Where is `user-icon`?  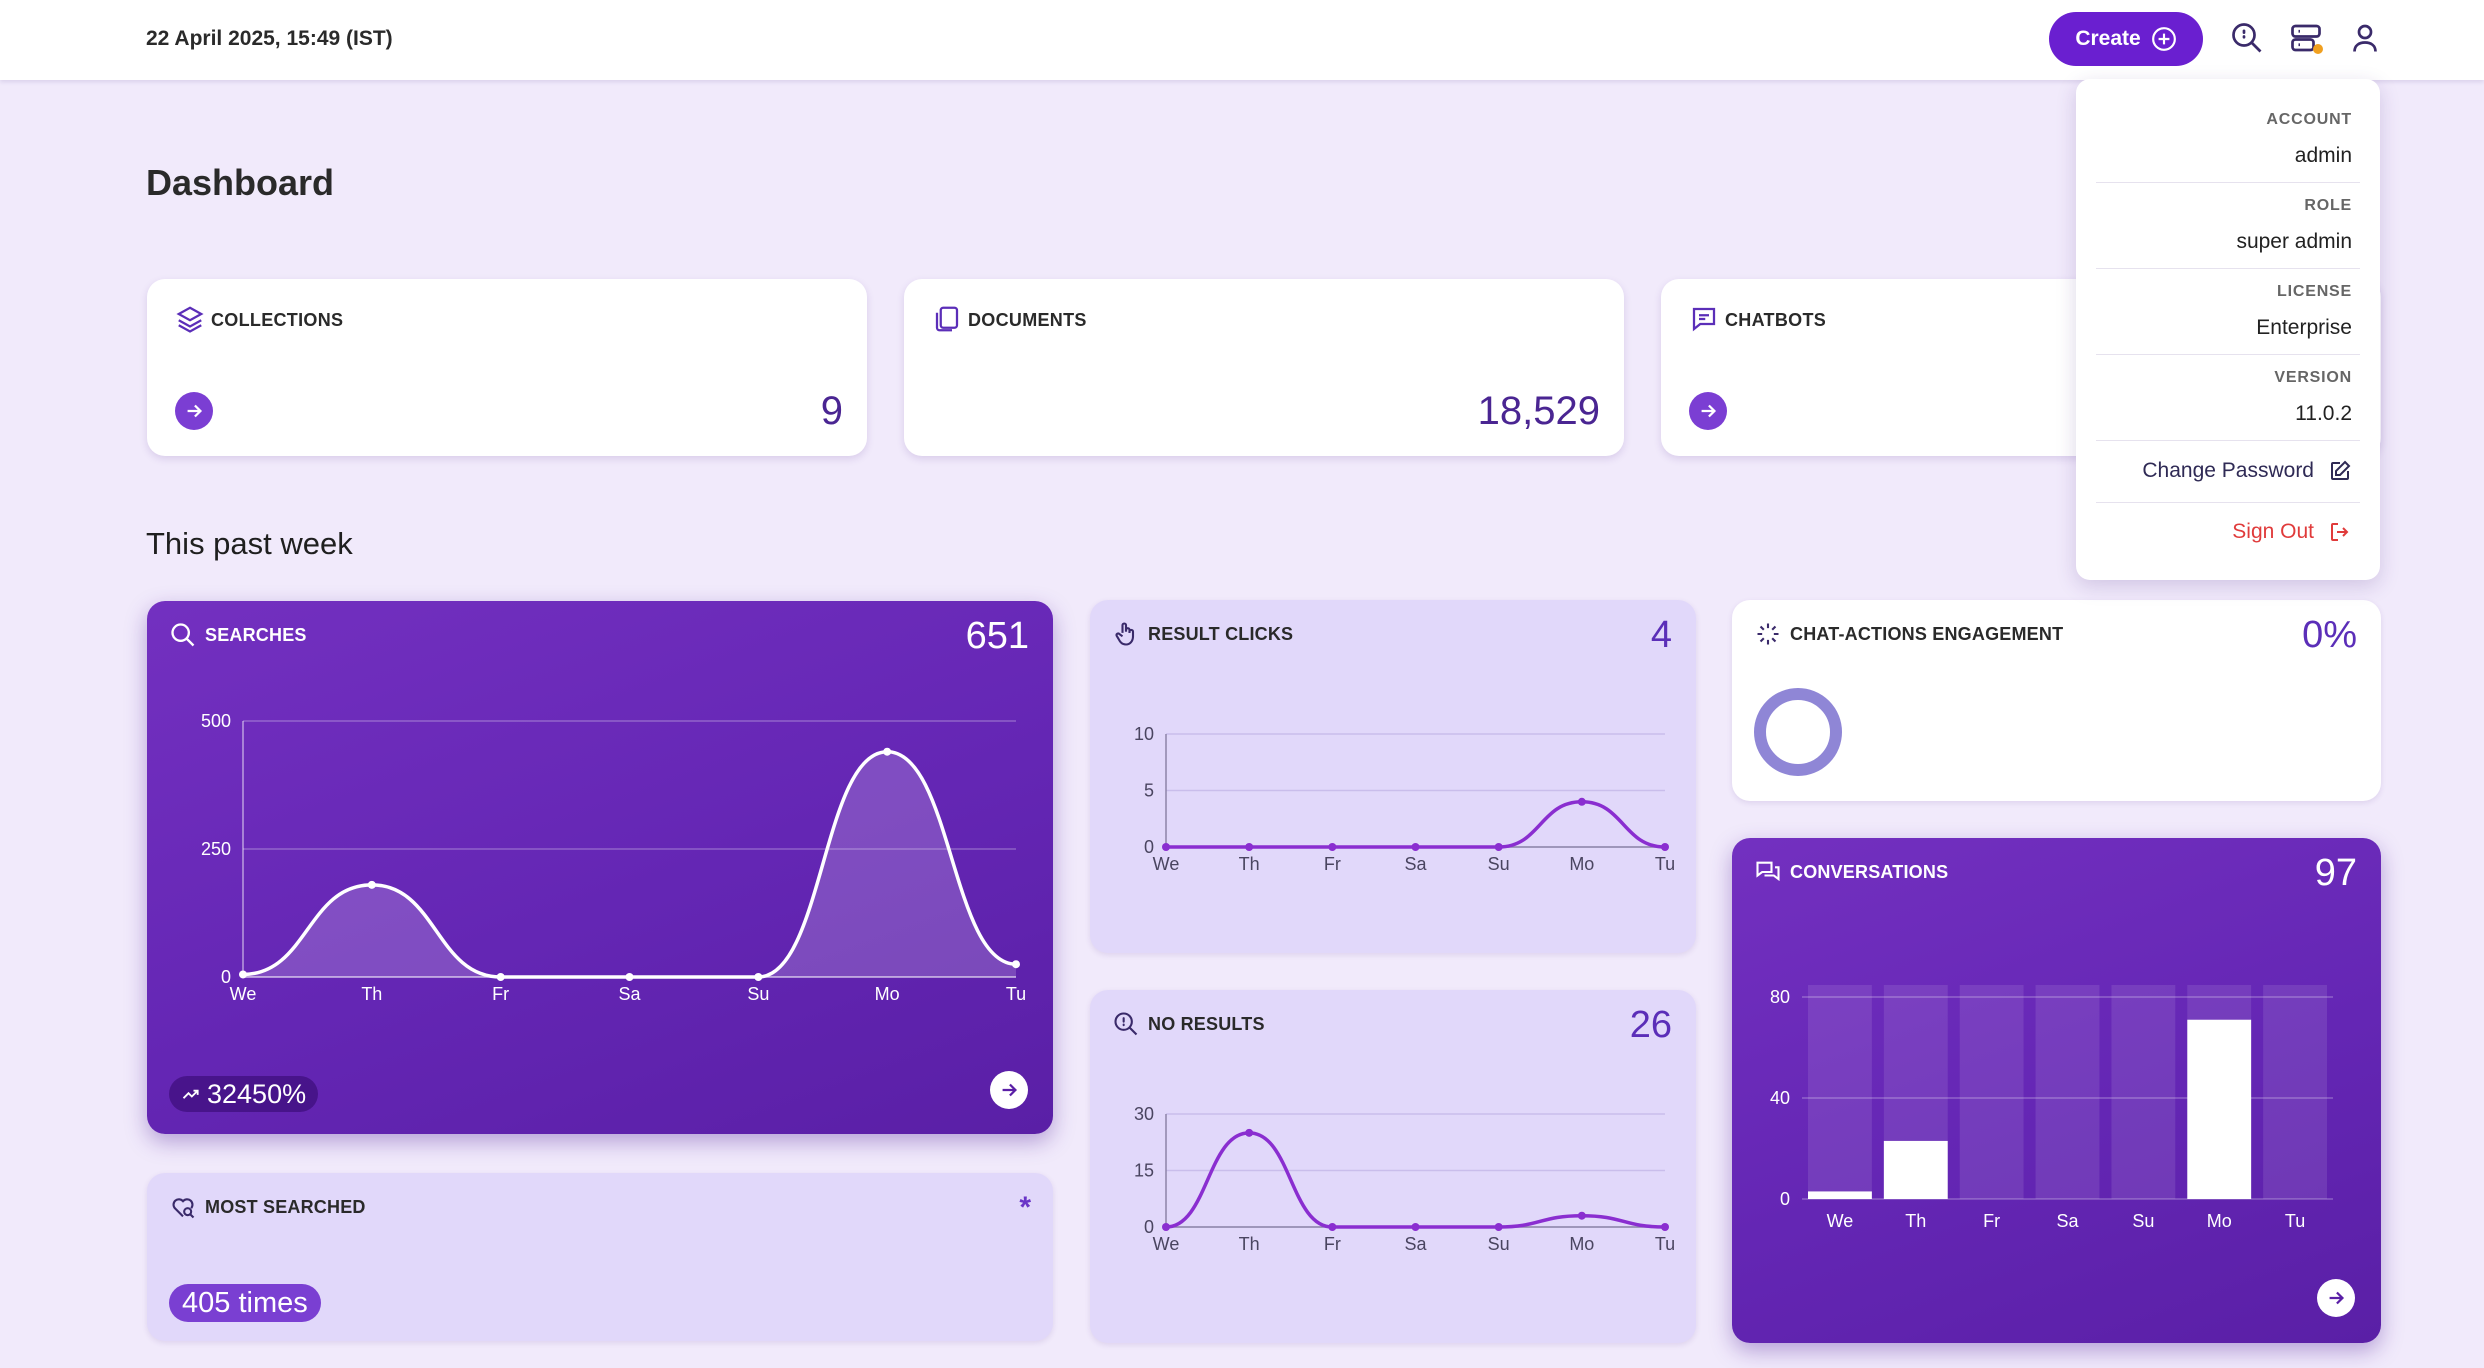 user-icon is located at coordinates (2365, 38).